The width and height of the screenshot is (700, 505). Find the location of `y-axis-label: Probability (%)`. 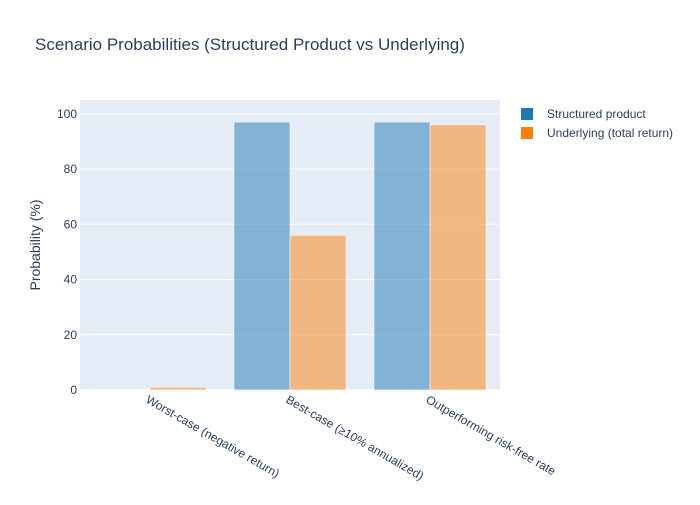

y-axis-label: Probability (%) is located at coordinates (35, 244).